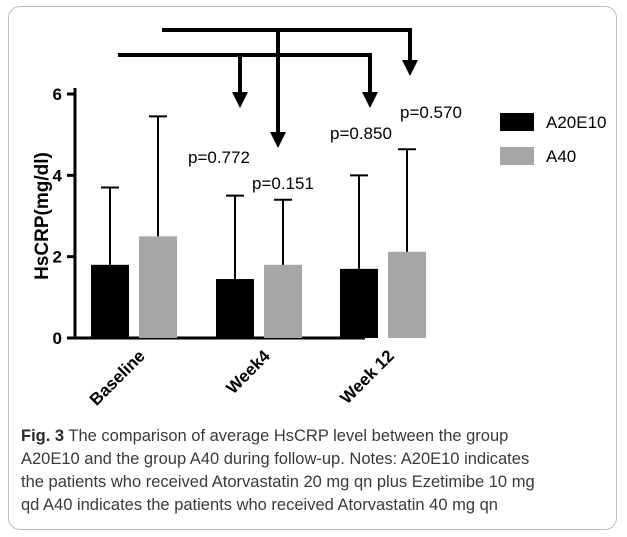  What do you see at coordinates (258, 287) in the screenshot?
I see `bar-series` at bounding box center [258, 287].